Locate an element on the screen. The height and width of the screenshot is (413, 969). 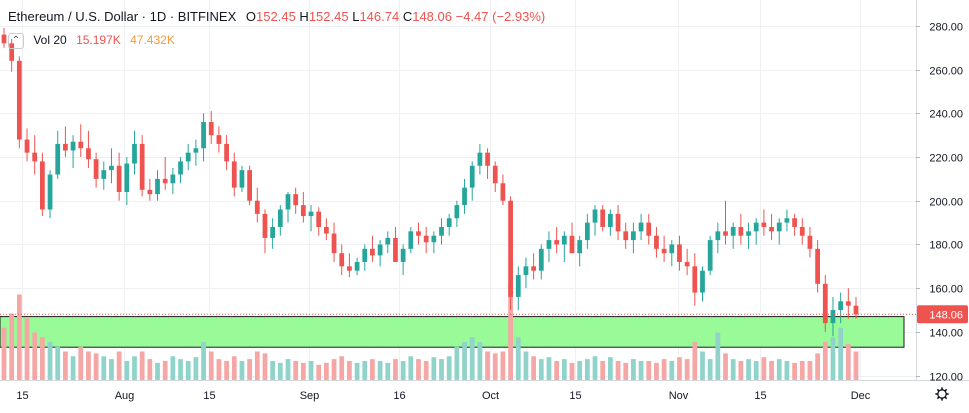
close-value: 148.06 is located at coordinates (432, 16).